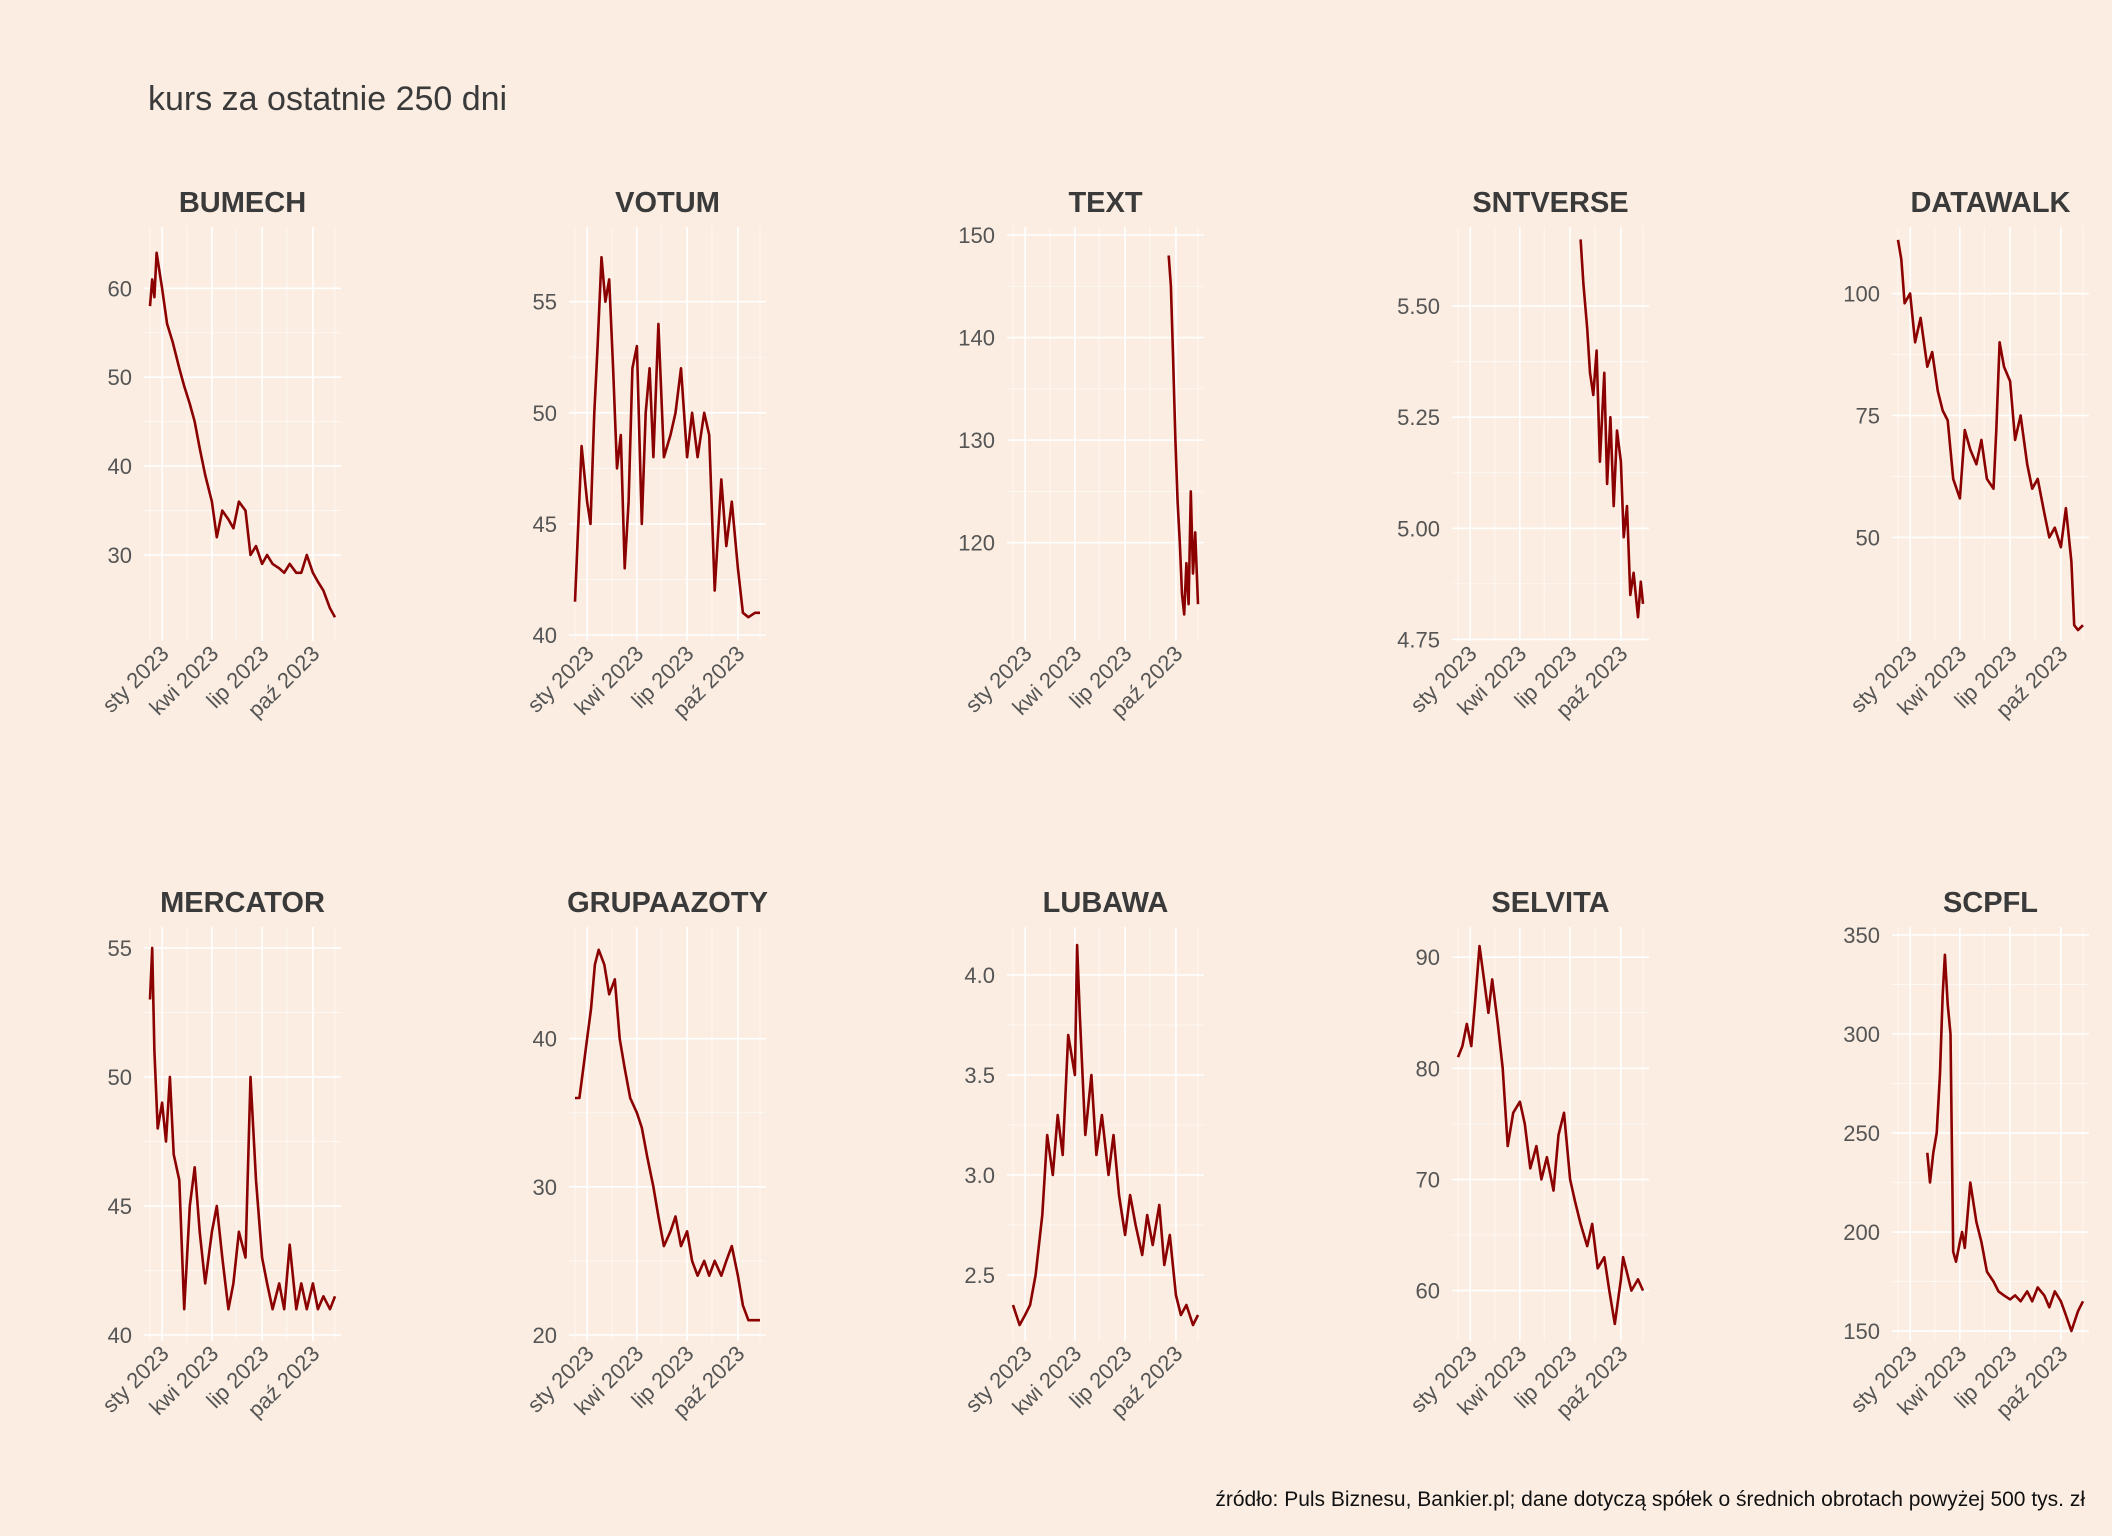  I want to click on y-tick-label: 100, so click(1861, 294).